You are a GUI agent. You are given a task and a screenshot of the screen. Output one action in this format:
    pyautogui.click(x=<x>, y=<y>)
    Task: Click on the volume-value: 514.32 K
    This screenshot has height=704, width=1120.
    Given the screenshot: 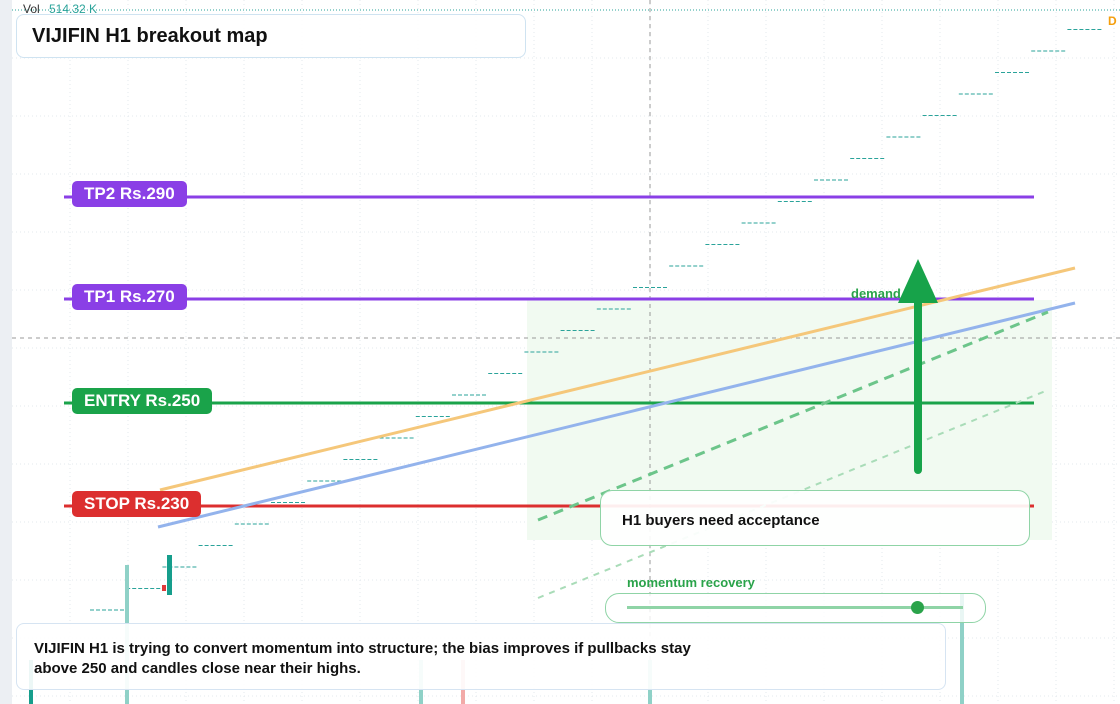 What is the action you would take?
    pyautogui.click(x=73, y=9)
    